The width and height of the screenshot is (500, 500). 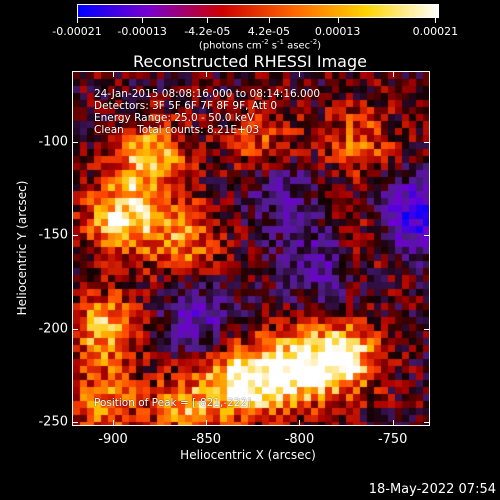 I want to click on colorbar, so click(x=258, y=11).